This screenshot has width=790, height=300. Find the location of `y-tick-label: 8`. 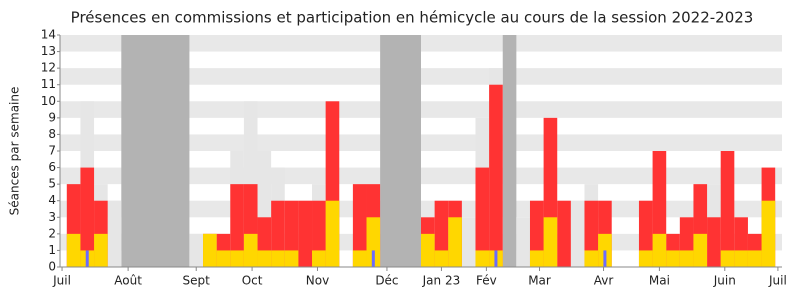

y-tick-label: 8 is located at coordinates (52, 134).